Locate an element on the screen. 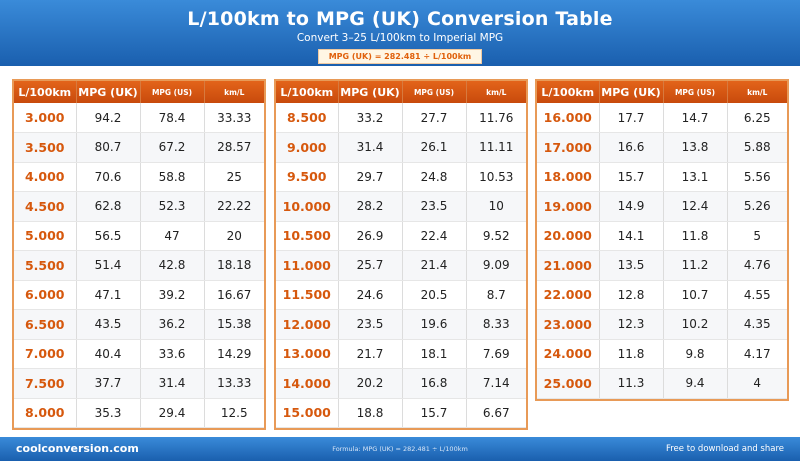 This screenshot has height=461, width=800. table-row: 3.000 94.2 78.4 33.33 is located at coordinates (139, 118).